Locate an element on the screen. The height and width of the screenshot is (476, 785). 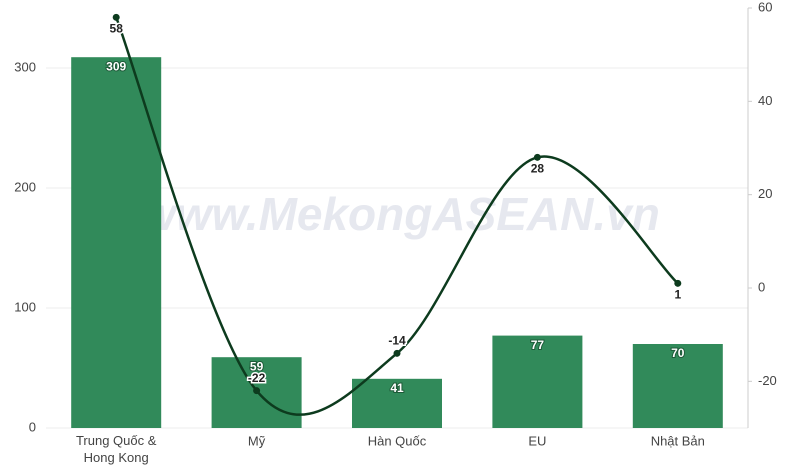
y-tick-label: 100 is located at coordinates (25, 306).